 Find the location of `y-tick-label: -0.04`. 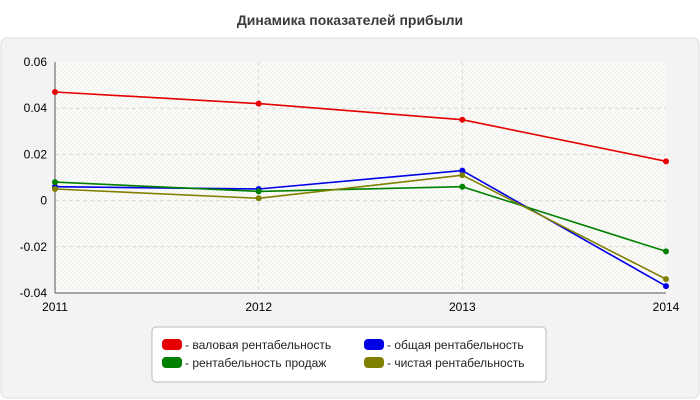

y-tick-label: -0.04 is located at coordinates (34, 293).